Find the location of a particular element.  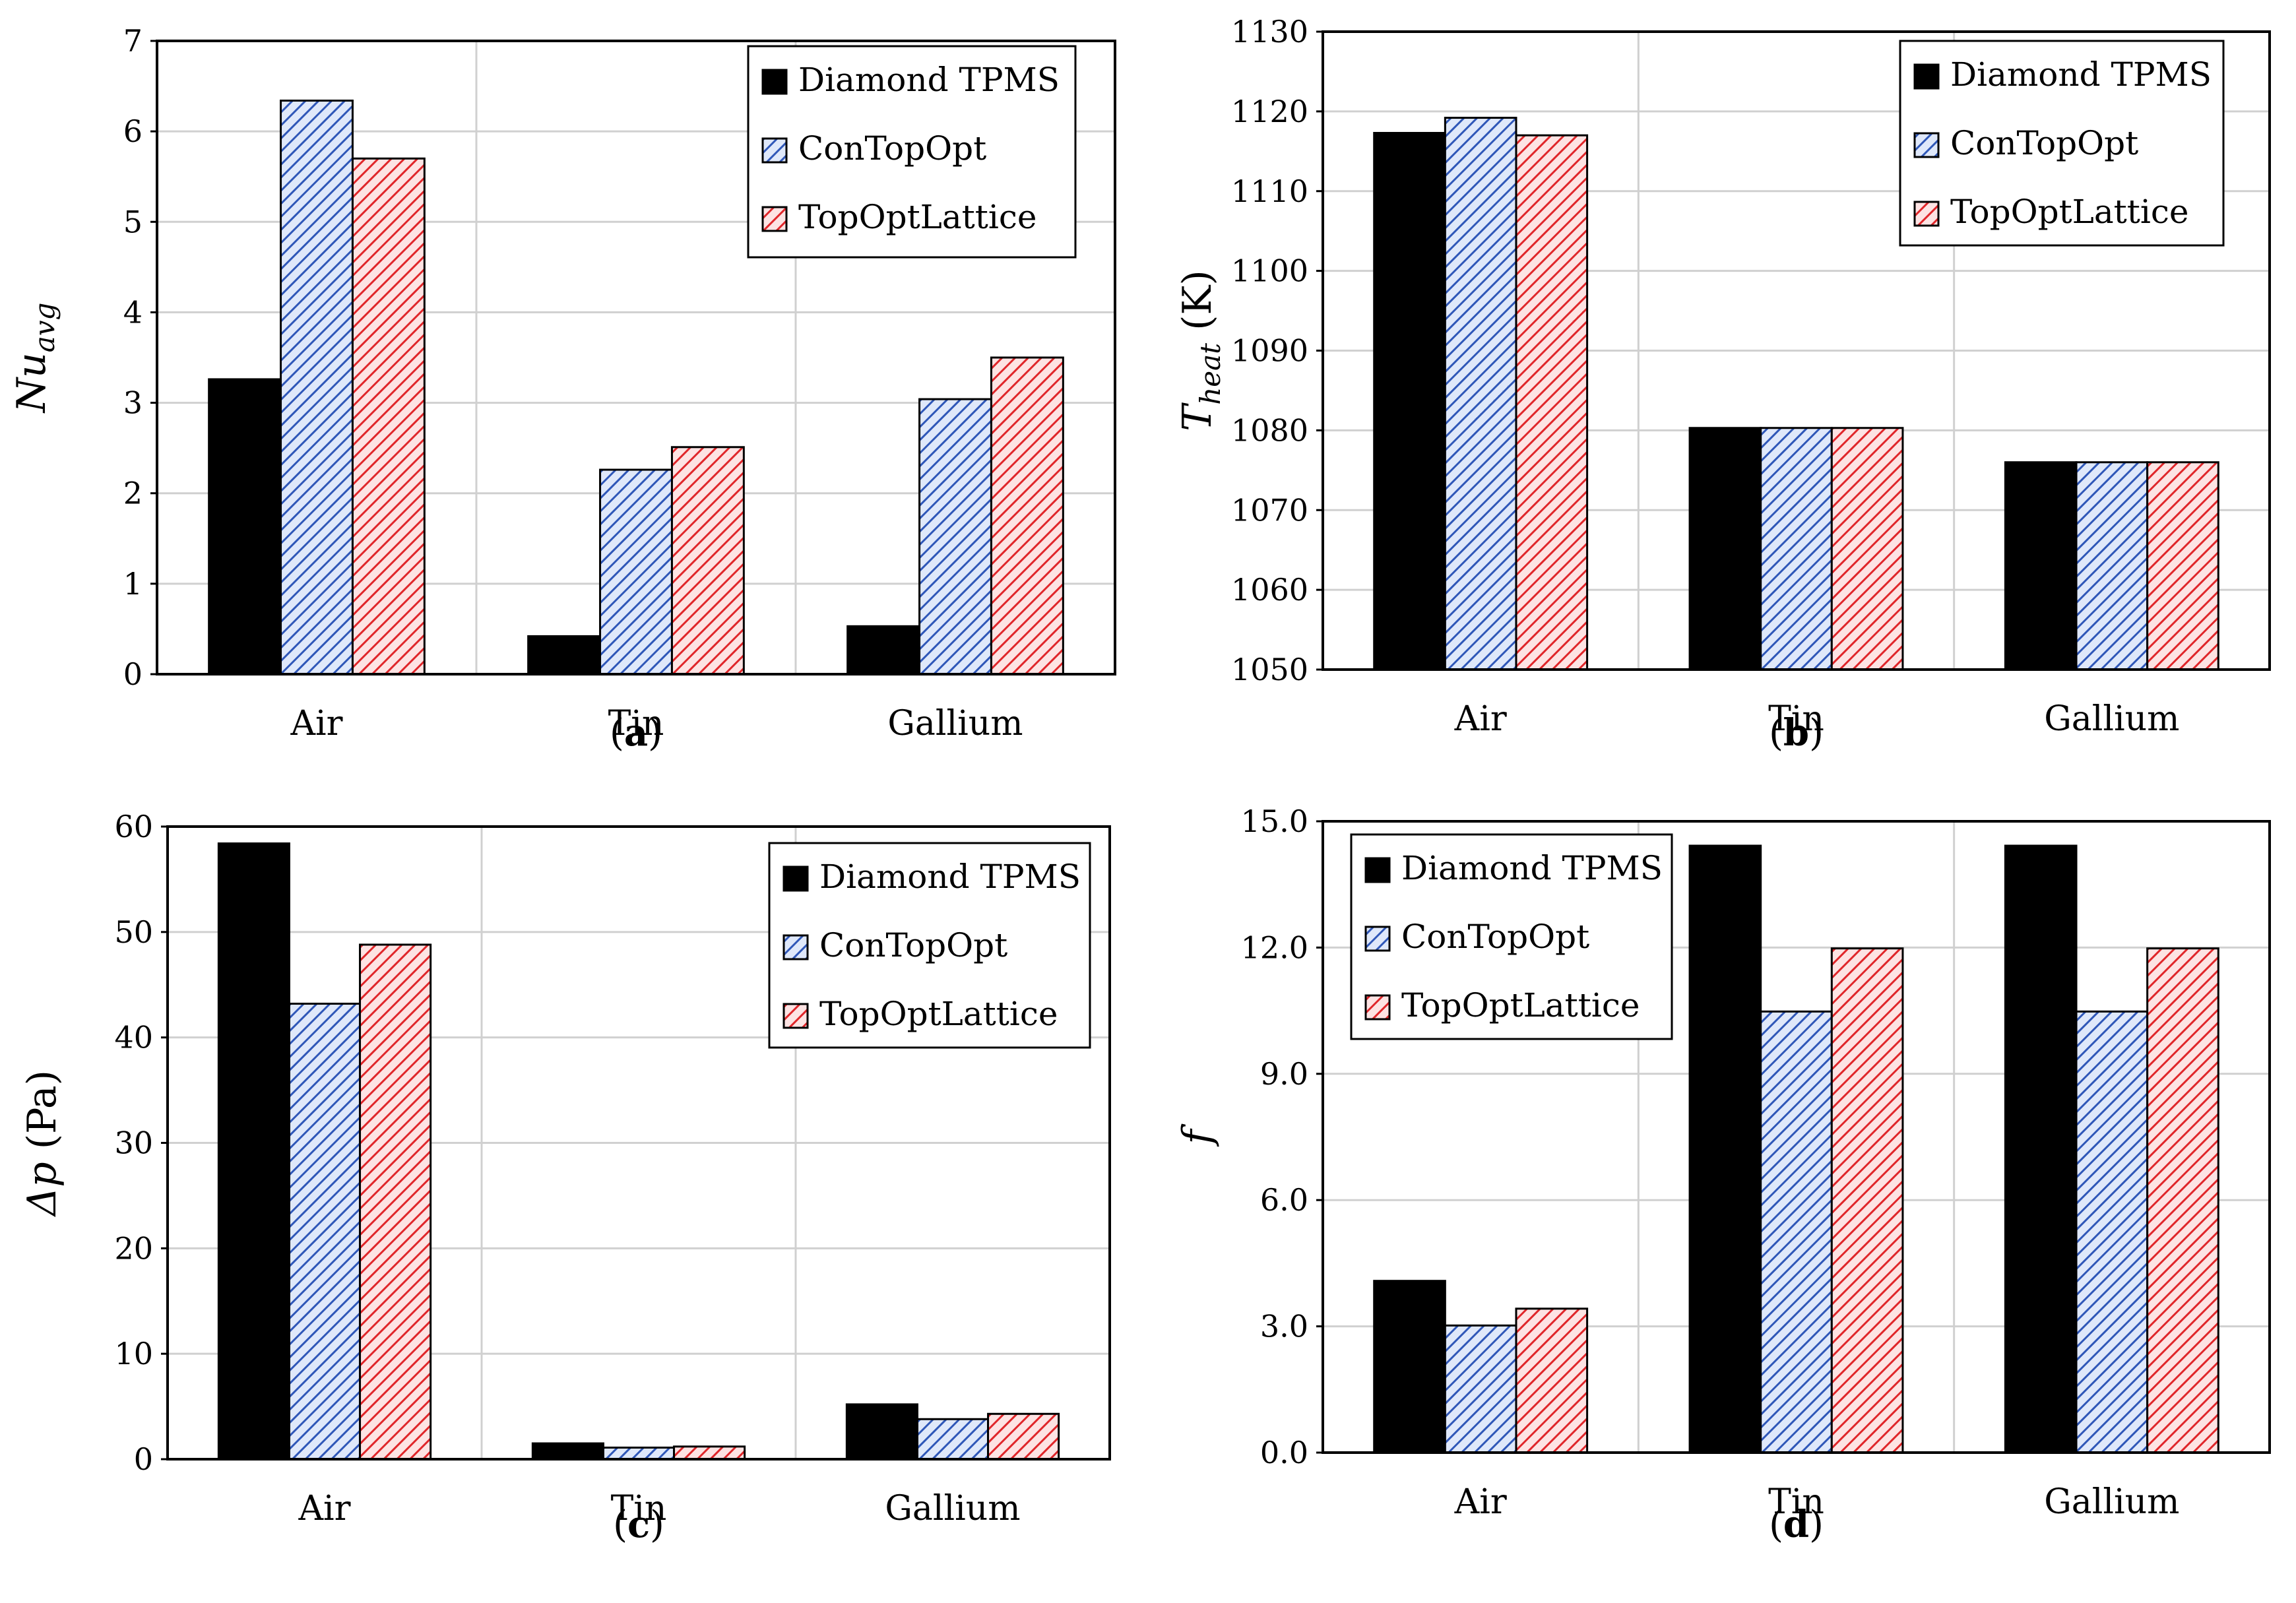

y-tick-label: 3 is located at coordinates (133, 403).